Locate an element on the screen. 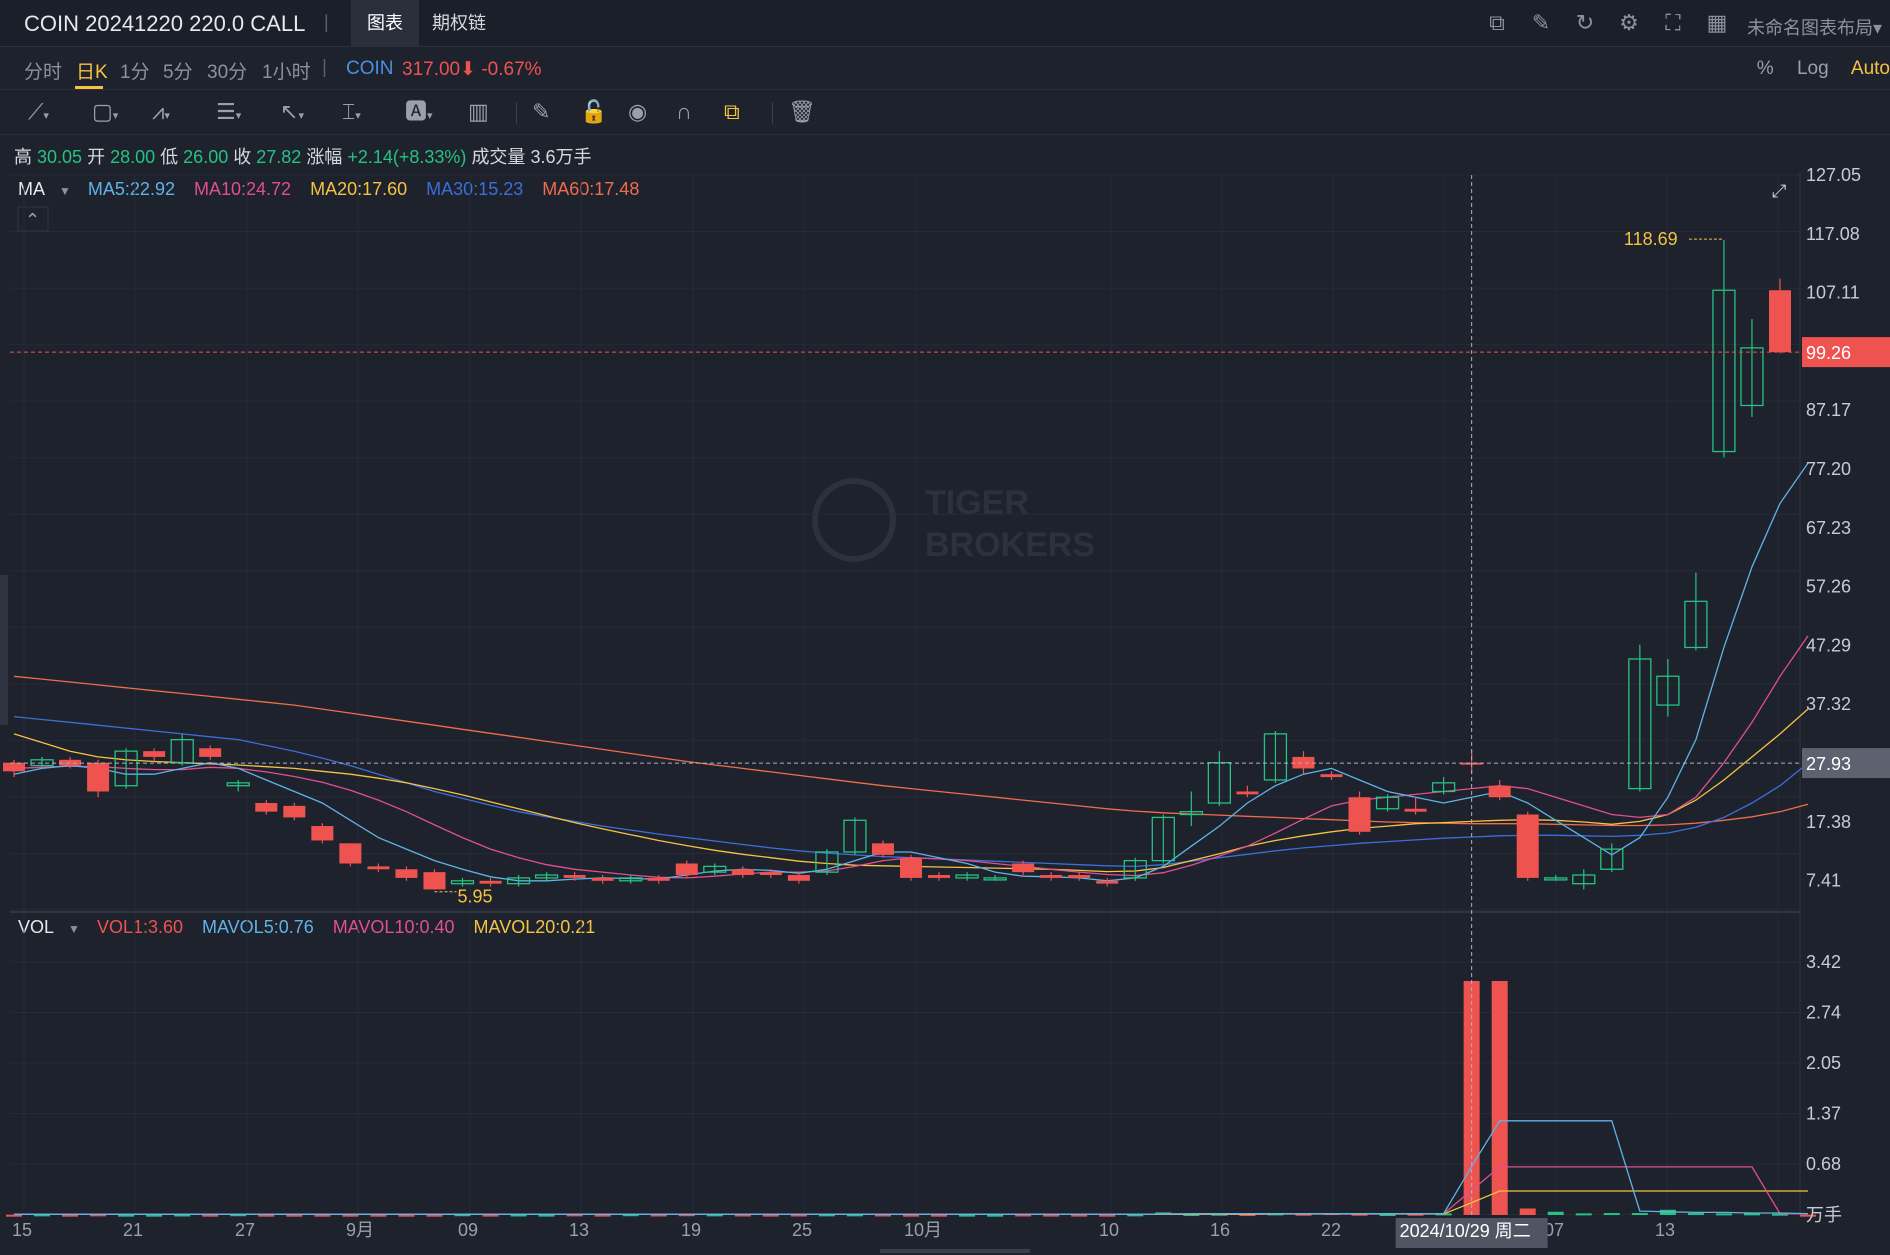 The height and width of the screenshot is (1255, 1890). price-tick-label: 67.23 is located at coordinates (1828, 528).